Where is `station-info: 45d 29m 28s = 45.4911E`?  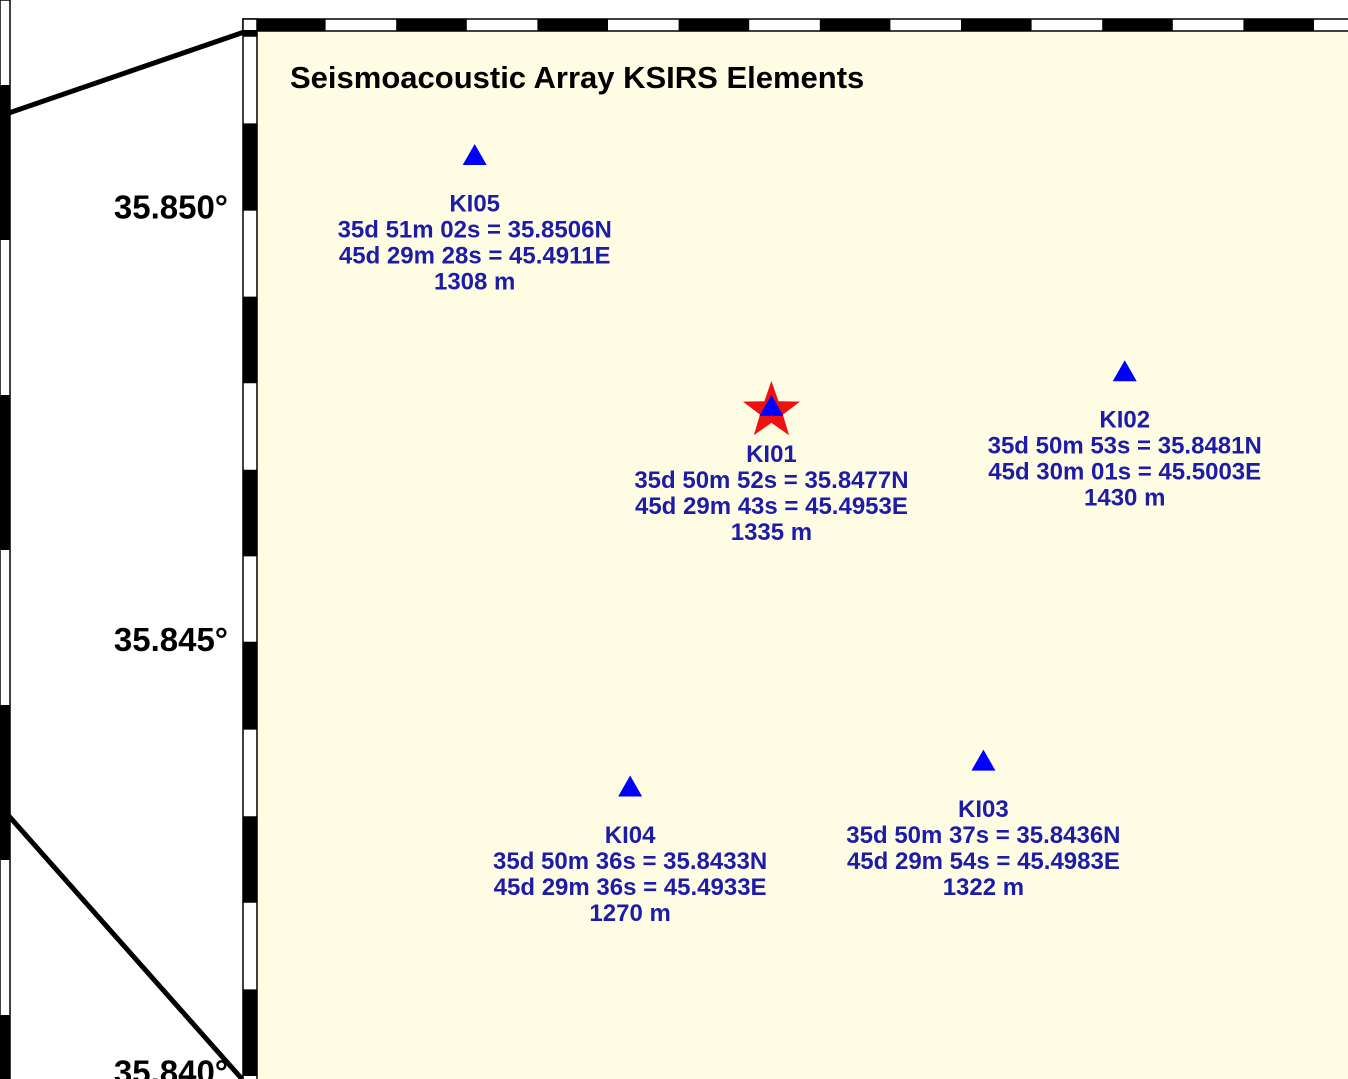 station-info: 45d 29m 28s = 45.4911E is located at coordinates (475, 255).